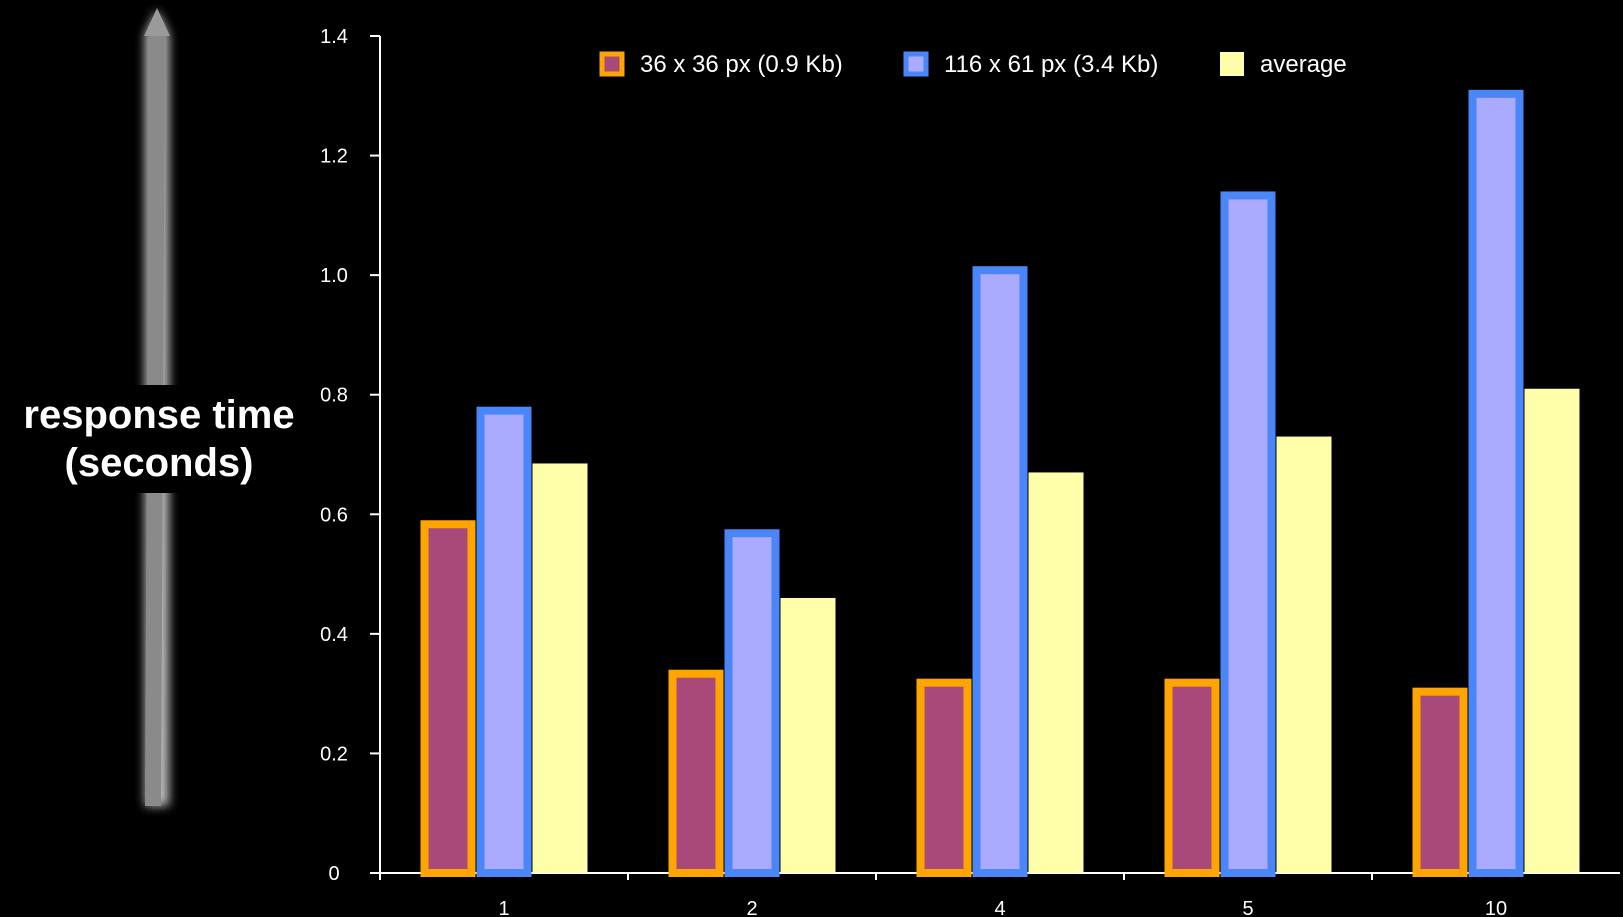 The image size is (1623, 917). Describe the element at coordinates (334, 754) in the screenshot. I see `y-tick-label: 0.2` at that location.